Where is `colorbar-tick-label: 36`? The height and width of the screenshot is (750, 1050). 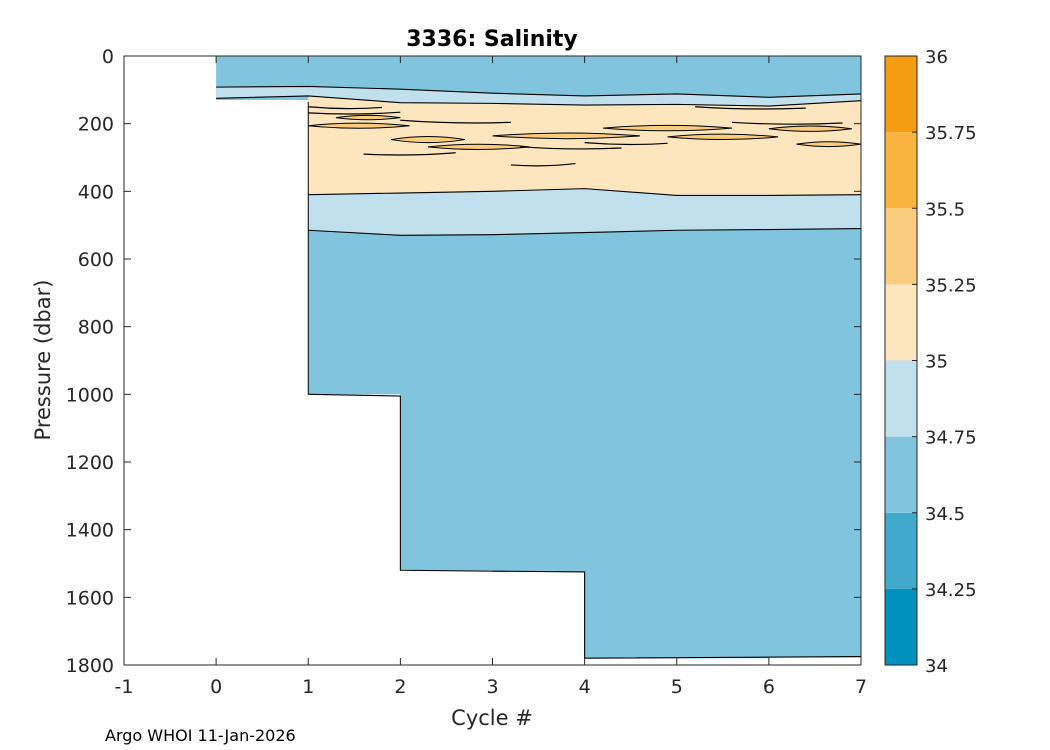
colorbar-tick-label: 36 is located at coordinates (936, 57).